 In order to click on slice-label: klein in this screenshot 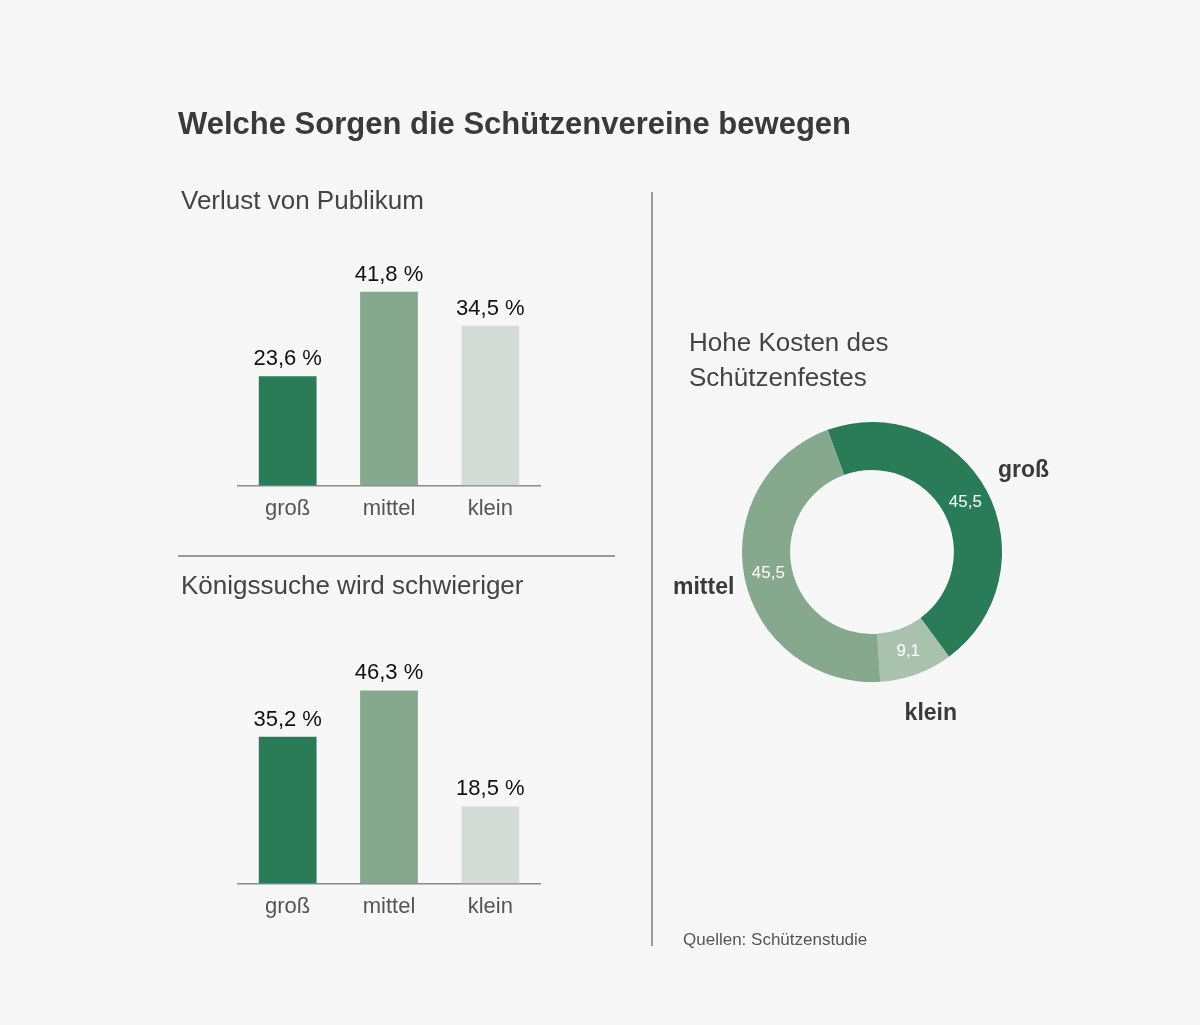, I will do `click(931, 711)`.